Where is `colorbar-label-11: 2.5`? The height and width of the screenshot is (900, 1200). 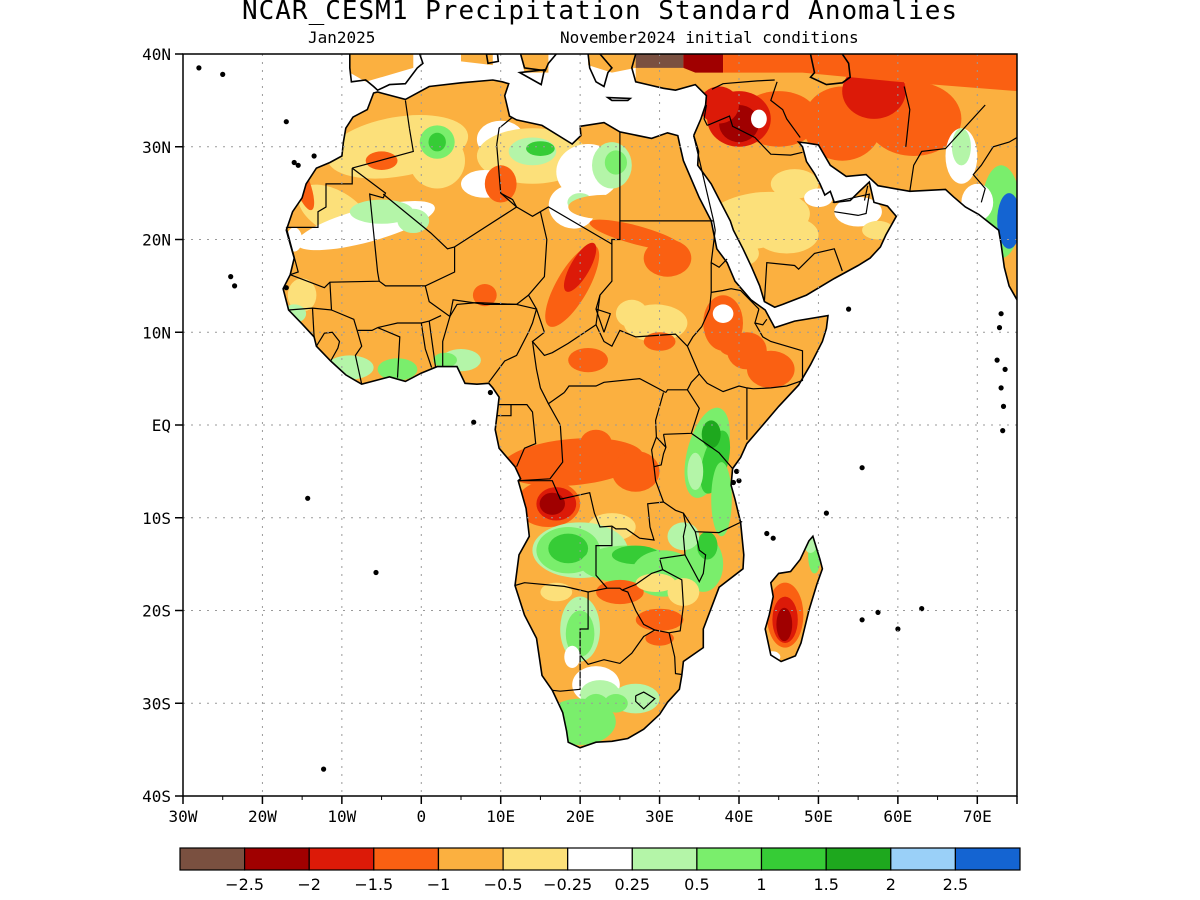
colorbar-label-11: 2.5 is located at coordinates (955, 884).